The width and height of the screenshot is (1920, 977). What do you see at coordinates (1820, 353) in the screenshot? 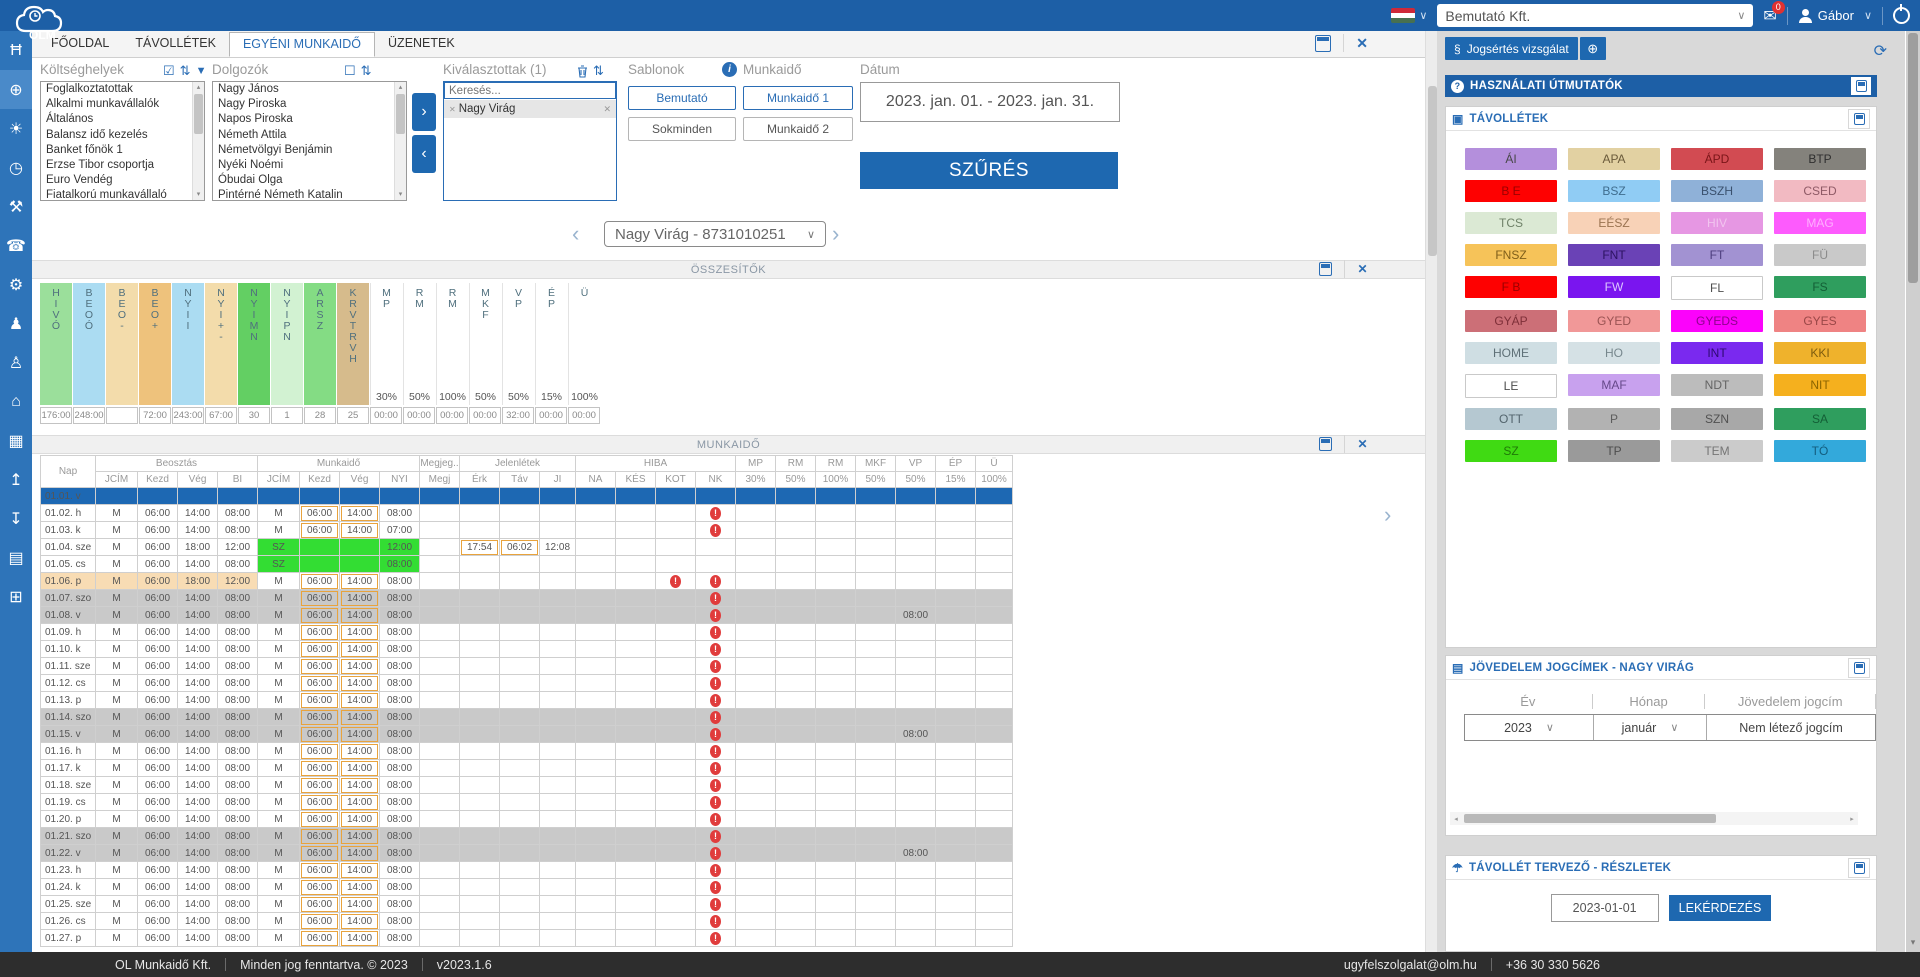
I see `absence-badge-kki: KKI` at bounding box center [1820, 353].